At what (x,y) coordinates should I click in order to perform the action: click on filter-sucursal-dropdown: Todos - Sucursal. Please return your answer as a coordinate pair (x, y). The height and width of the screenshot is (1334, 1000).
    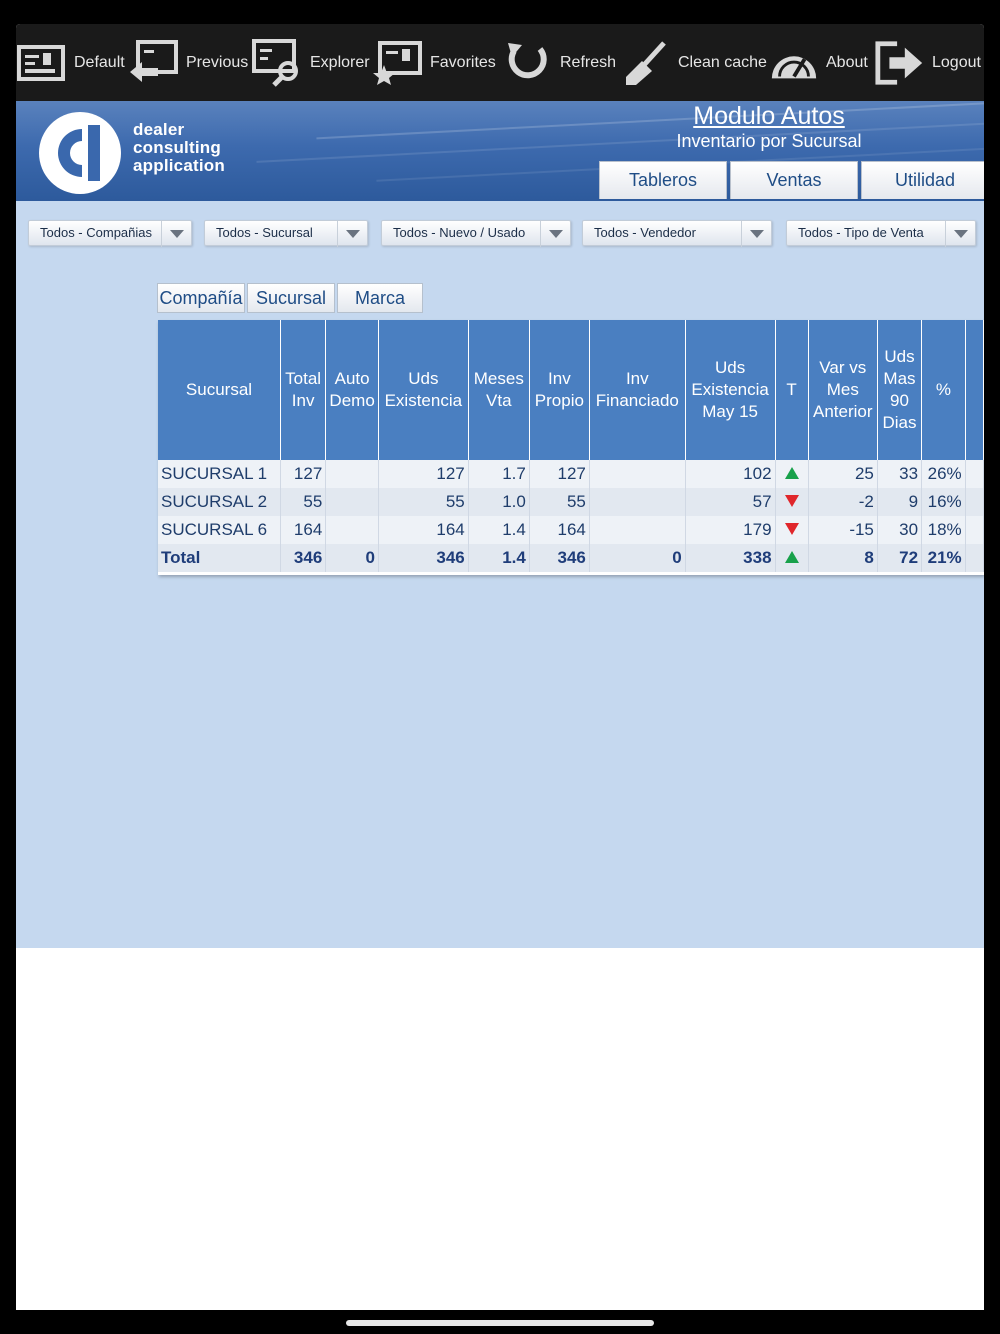
    Looking at the image, I should click on (286, 233).